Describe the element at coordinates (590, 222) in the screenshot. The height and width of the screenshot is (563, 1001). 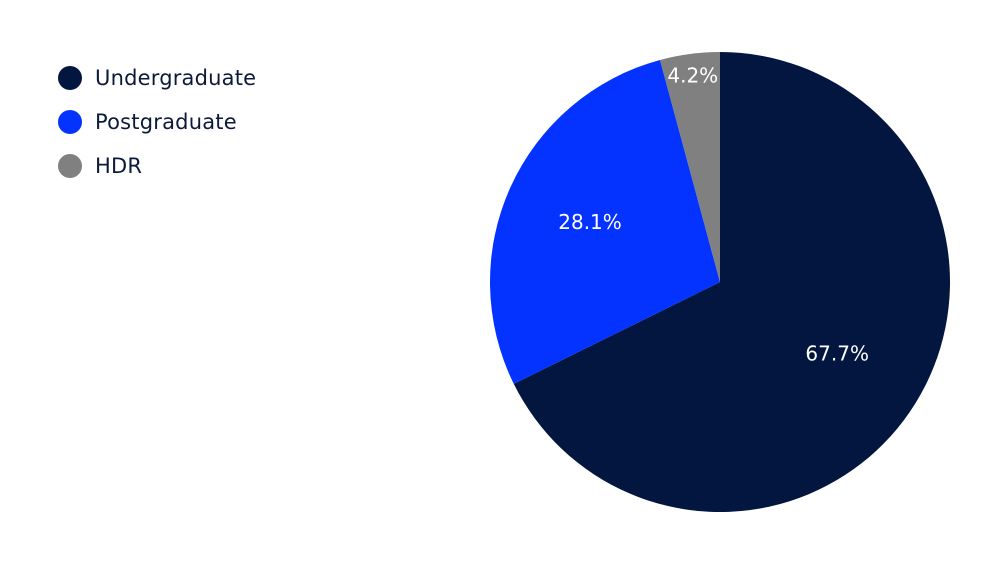
I see `pie-label-postgraduate: 28.1%` at that location.